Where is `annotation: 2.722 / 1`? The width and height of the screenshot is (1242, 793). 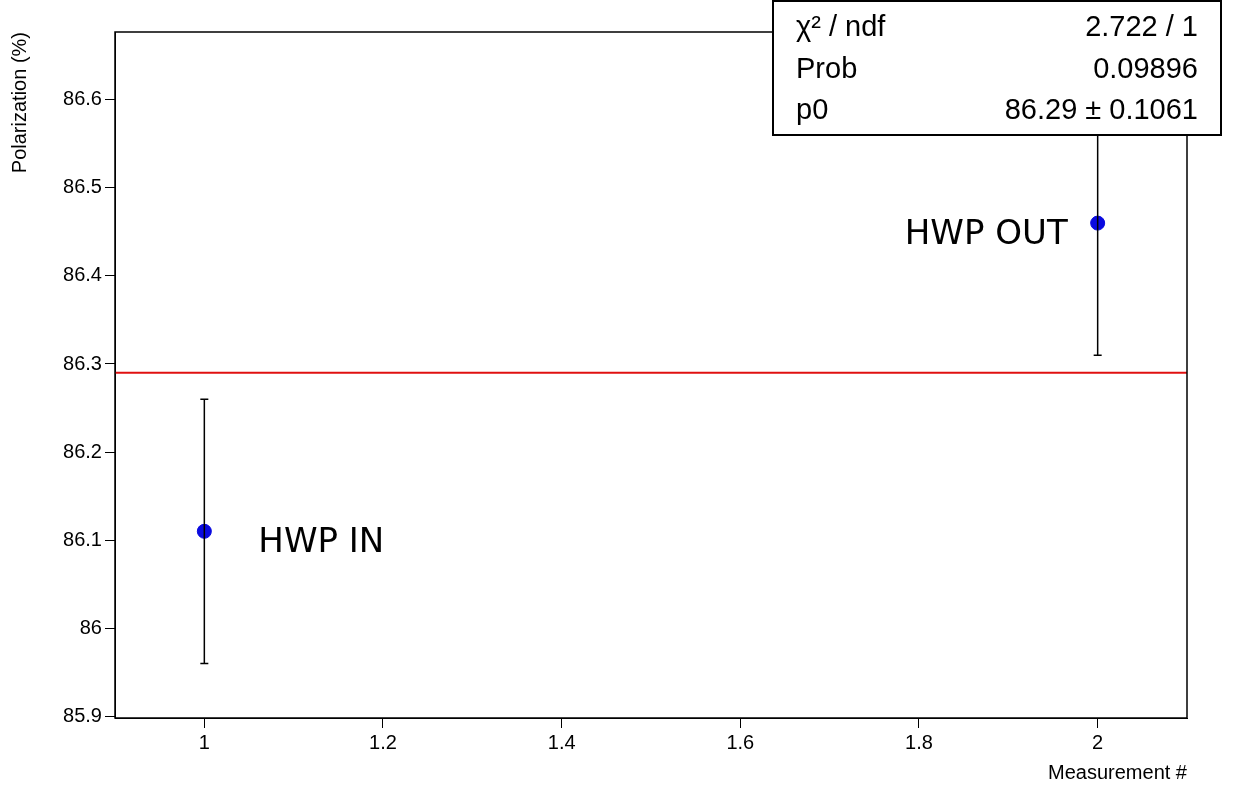 annotation: 2.722 / 1 is located at coordinates (1141, 27).